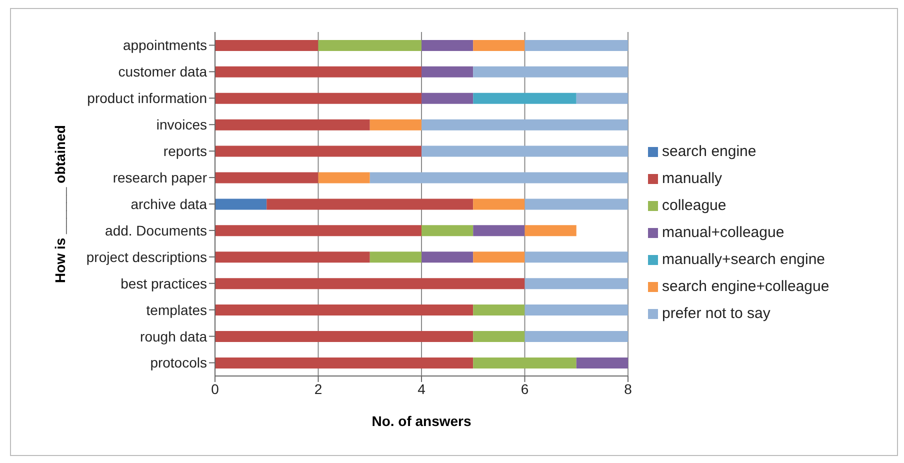 Image resolution: width=904 pixels, height=463 pixels. What do you see at coordinates (709, 151) in the screenshot?
I see `legend-label: search engine` at bounding box center [709, 151].